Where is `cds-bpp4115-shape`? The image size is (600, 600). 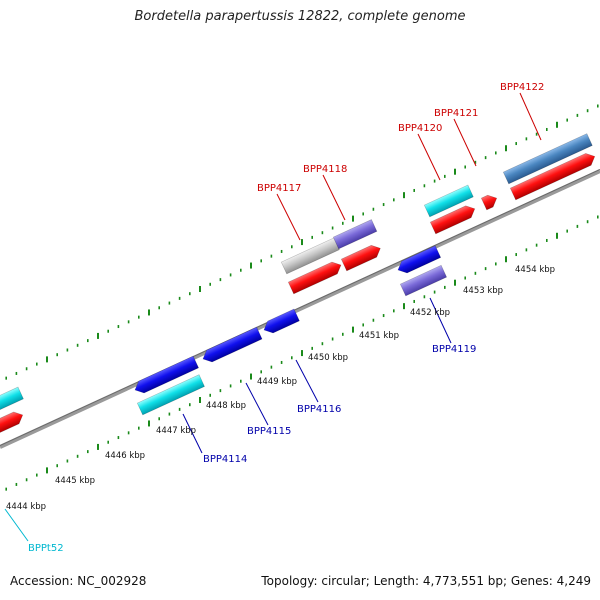 cds-bpp4115-shape is located at coordinates (232, 344).